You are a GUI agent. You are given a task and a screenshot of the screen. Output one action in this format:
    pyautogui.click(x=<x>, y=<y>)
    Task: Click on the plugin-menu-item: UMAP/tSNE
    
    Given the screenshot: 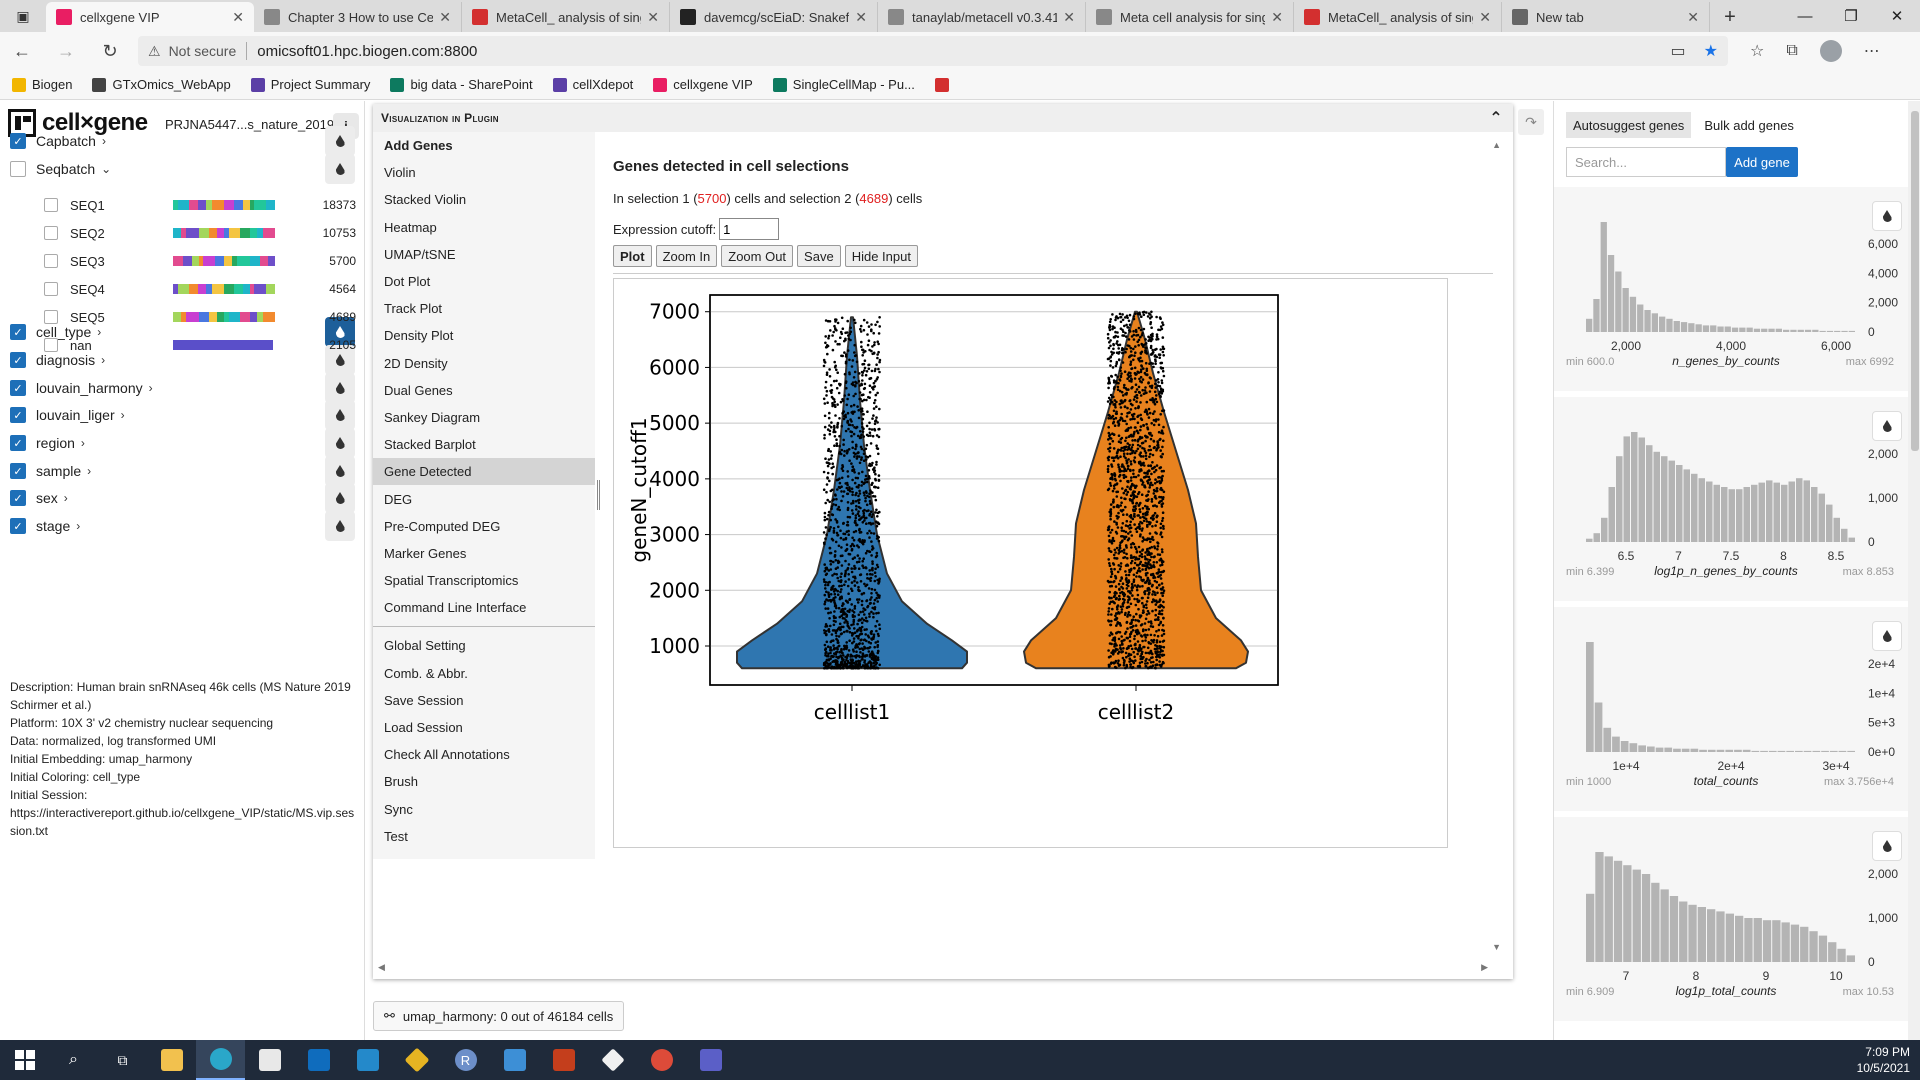 What is the action you would take?
    pyautogui.click(x=420, y=254)
    